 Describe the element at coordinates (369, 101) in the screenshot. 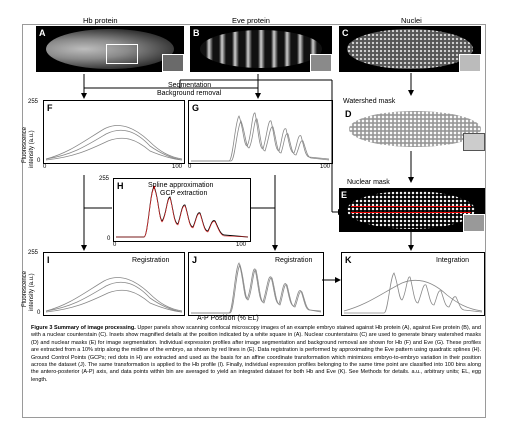

I see `label-watershed-mask: Watershed mask` at that location.